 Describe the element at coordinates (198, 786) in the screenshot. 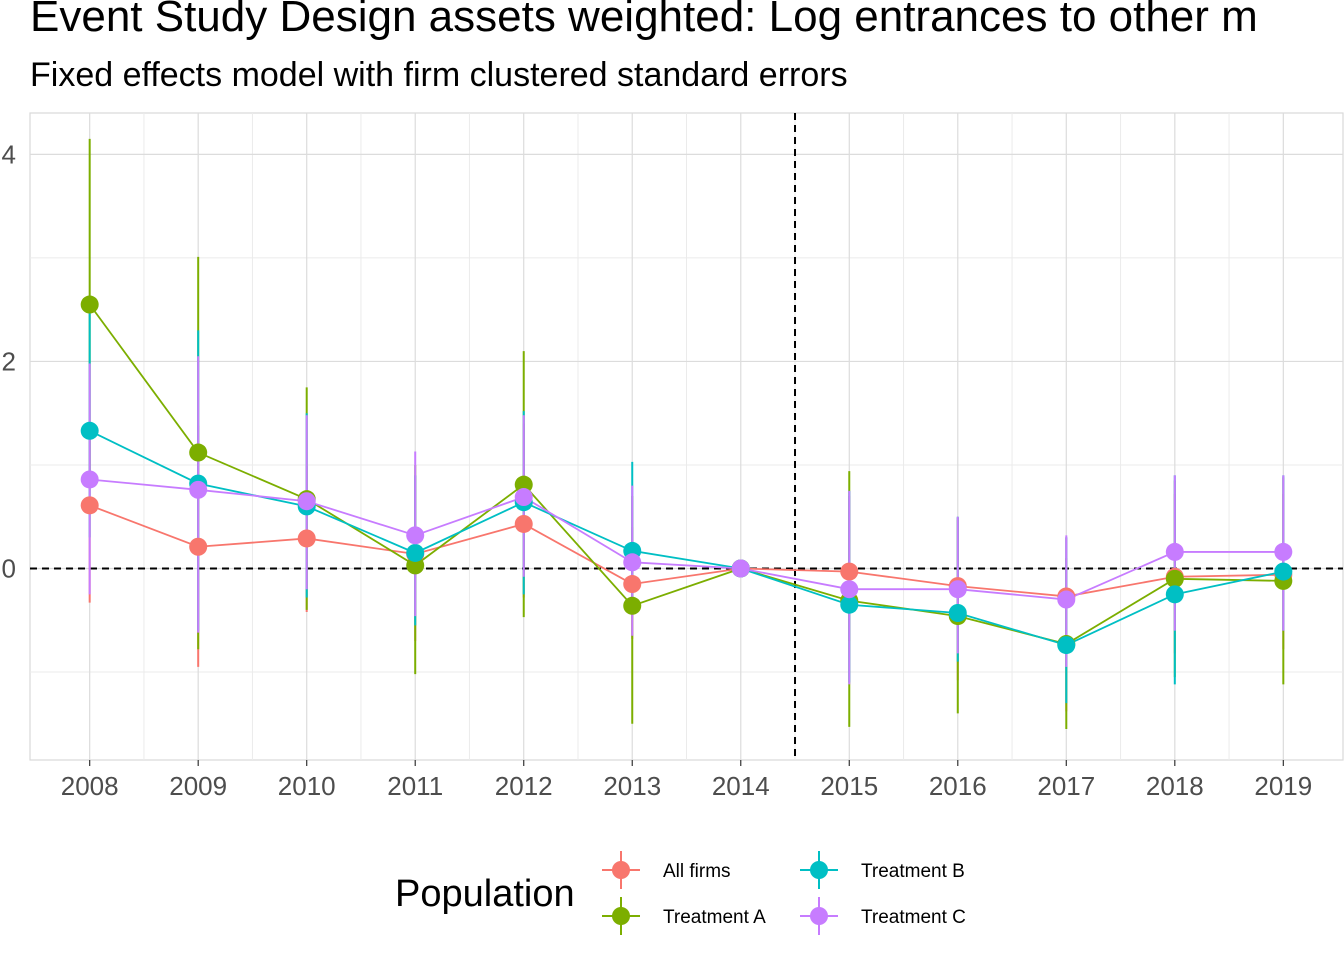

I see `x-tick-label: 2009` at that location.